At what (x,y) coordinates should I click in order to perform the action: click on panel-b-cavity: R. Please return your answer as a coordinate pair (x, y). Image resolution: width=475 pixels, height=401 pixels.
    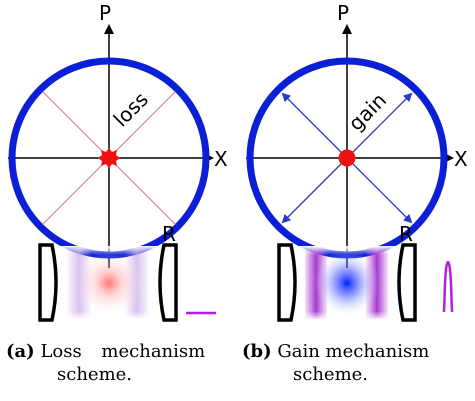
    Looking at the image, I should click on (365, 272).